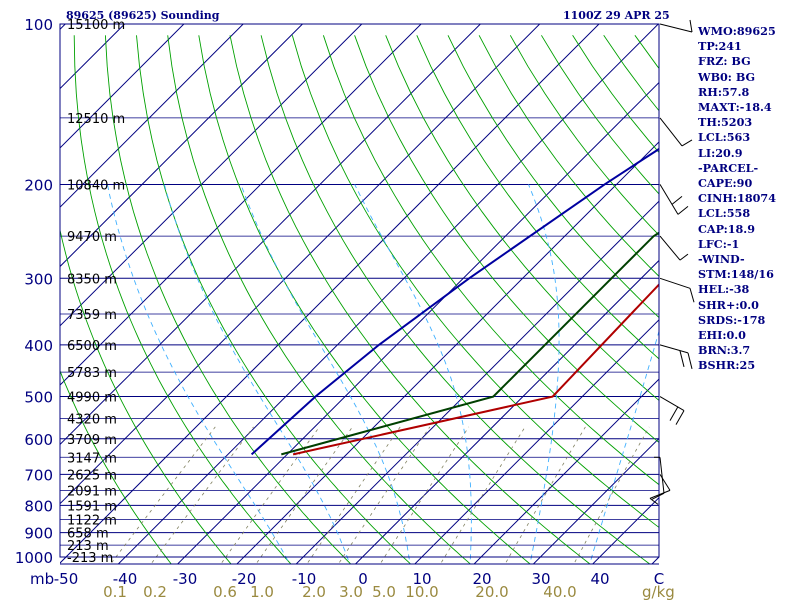 The height and width of the screenshot is (600, 800). I want to click on panel-item: SRDS:-178, so click(732, 319).